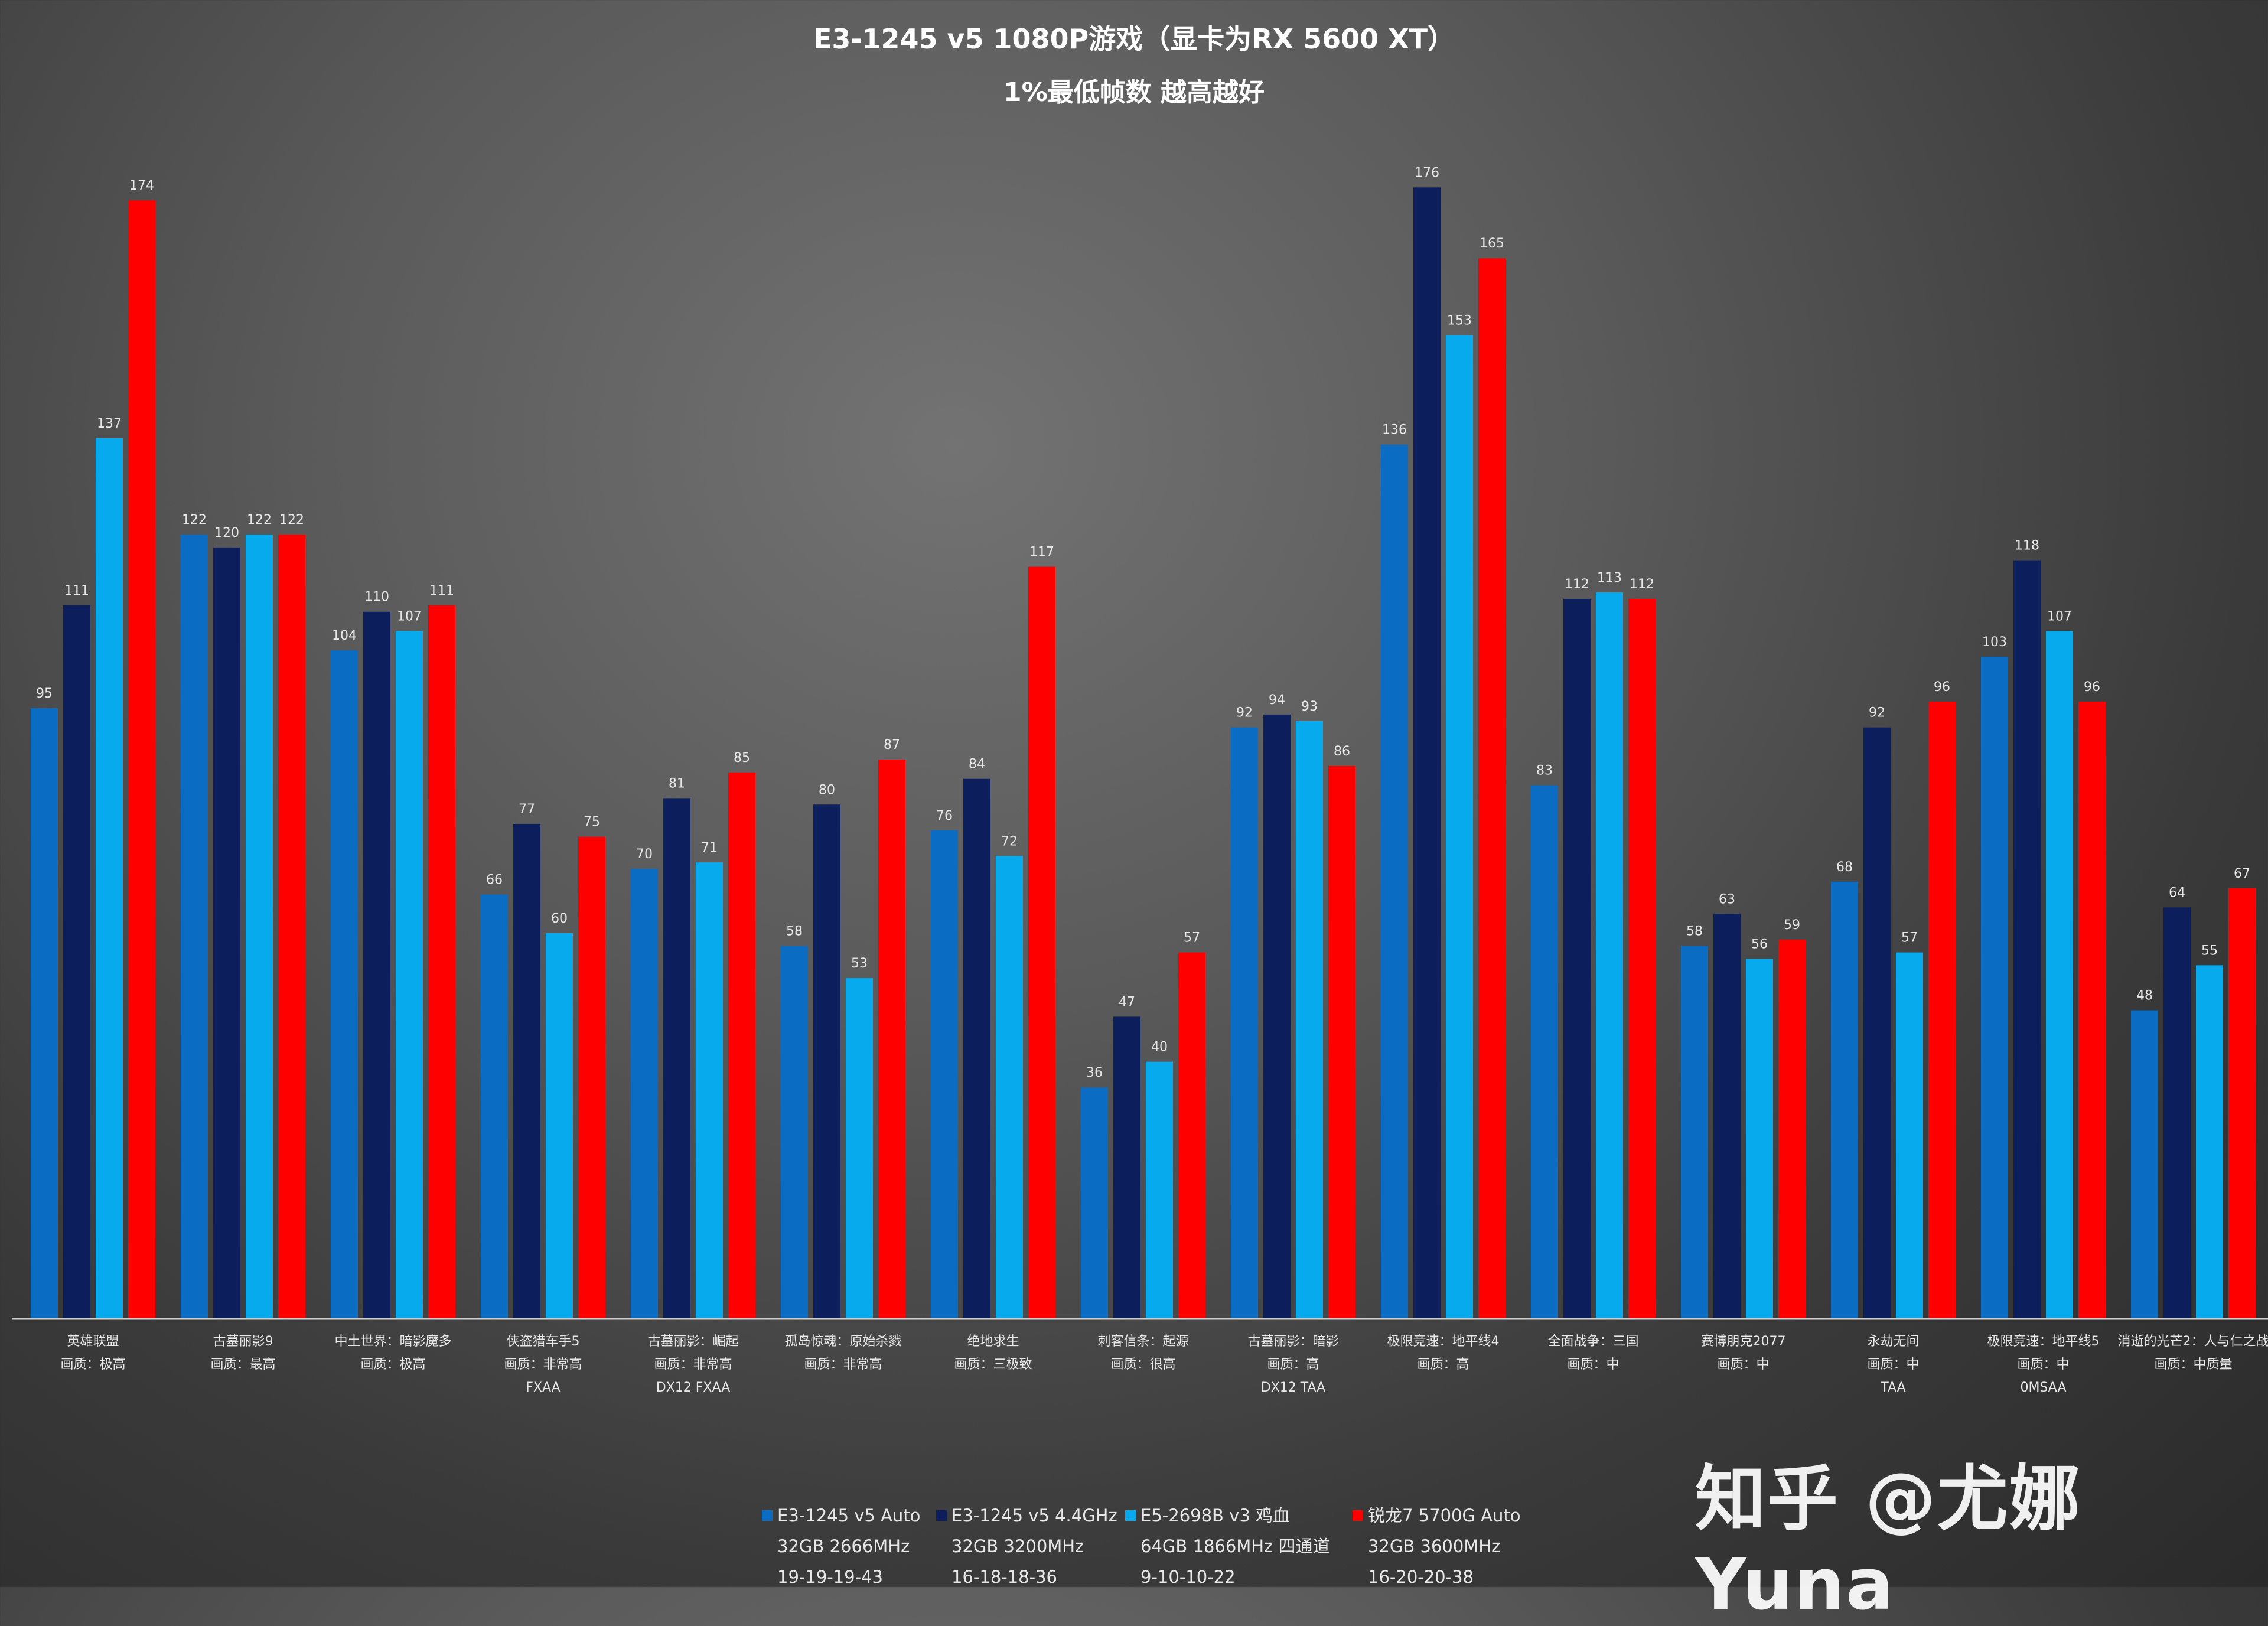 The width and height of the screenshot is (2268, 1626). What do you see at coordinates (1444, 1577) in the screenshot?
I see `legend-detail: 16-20-20-38` at bounding box center [1444, 1577].